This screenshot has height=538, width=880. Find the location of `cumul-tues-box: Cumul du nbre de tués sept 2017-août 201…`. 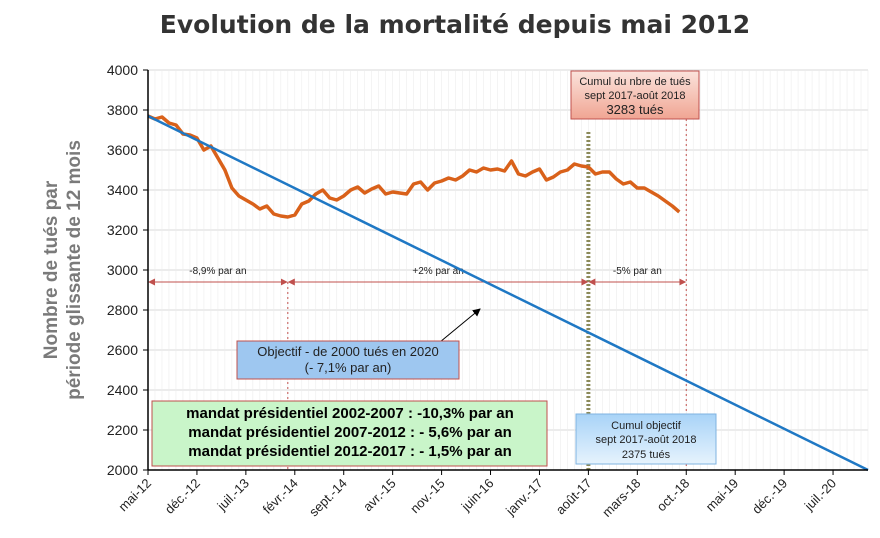

cumul-tues-box: Cumul du nbre de tués sept 2017-août 201… is located at coordinates (635, 95).